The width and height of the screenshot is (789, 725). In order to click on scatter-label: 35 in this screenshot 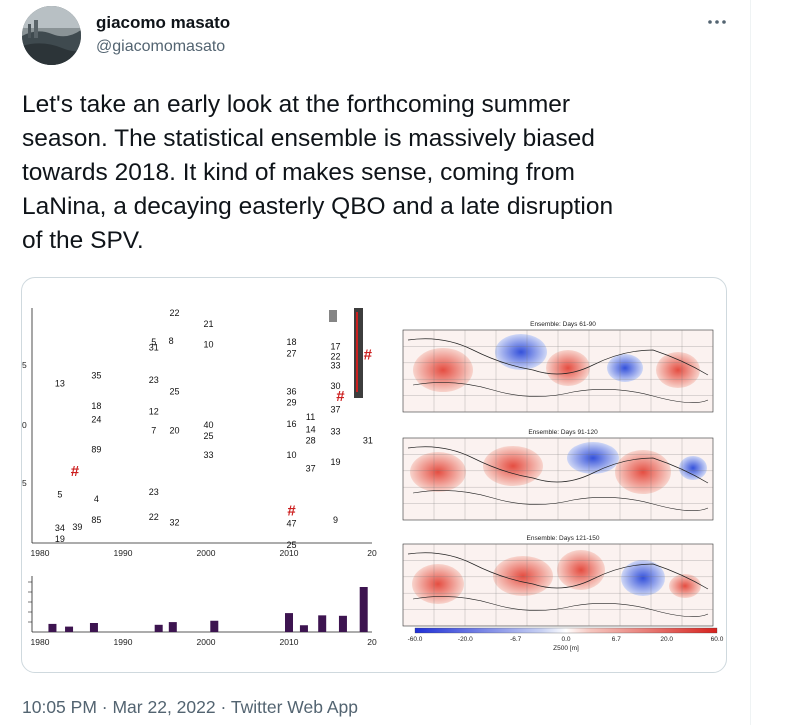, I will do `click(96, 376)`.